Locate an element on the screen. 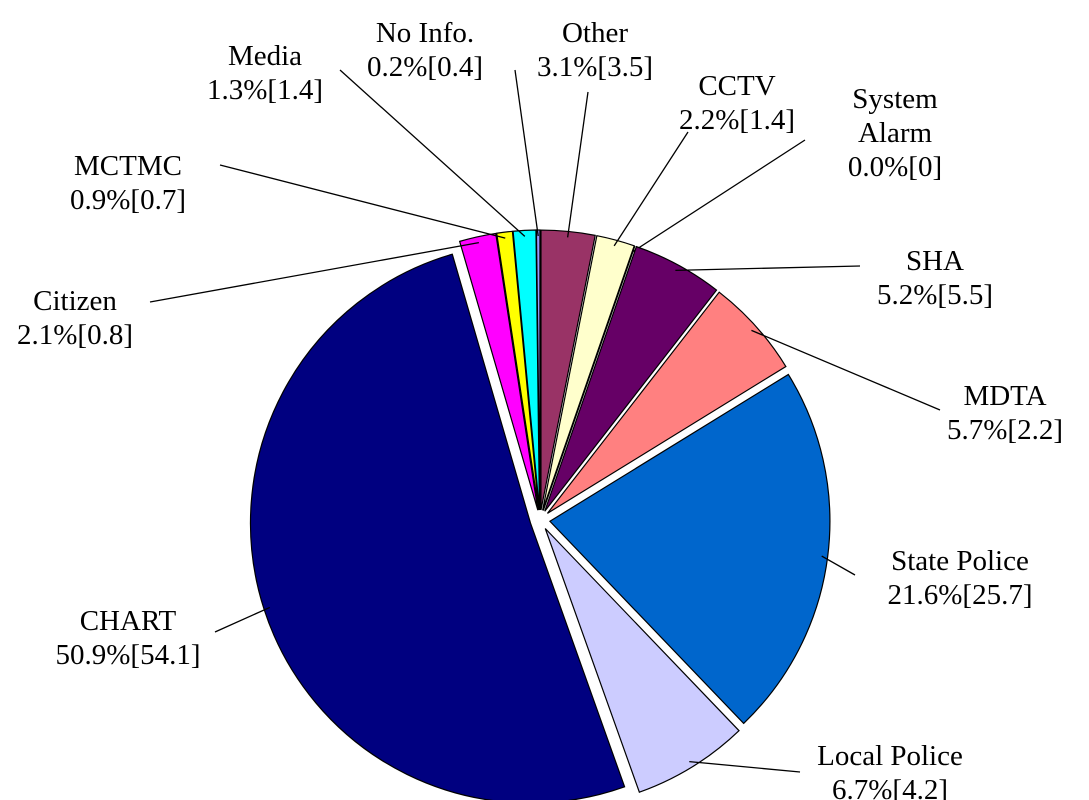 Image resolution: width=1089 pixels, height=800 pixels. slice-label-line: No Info. is located at coordinates (425, 33).